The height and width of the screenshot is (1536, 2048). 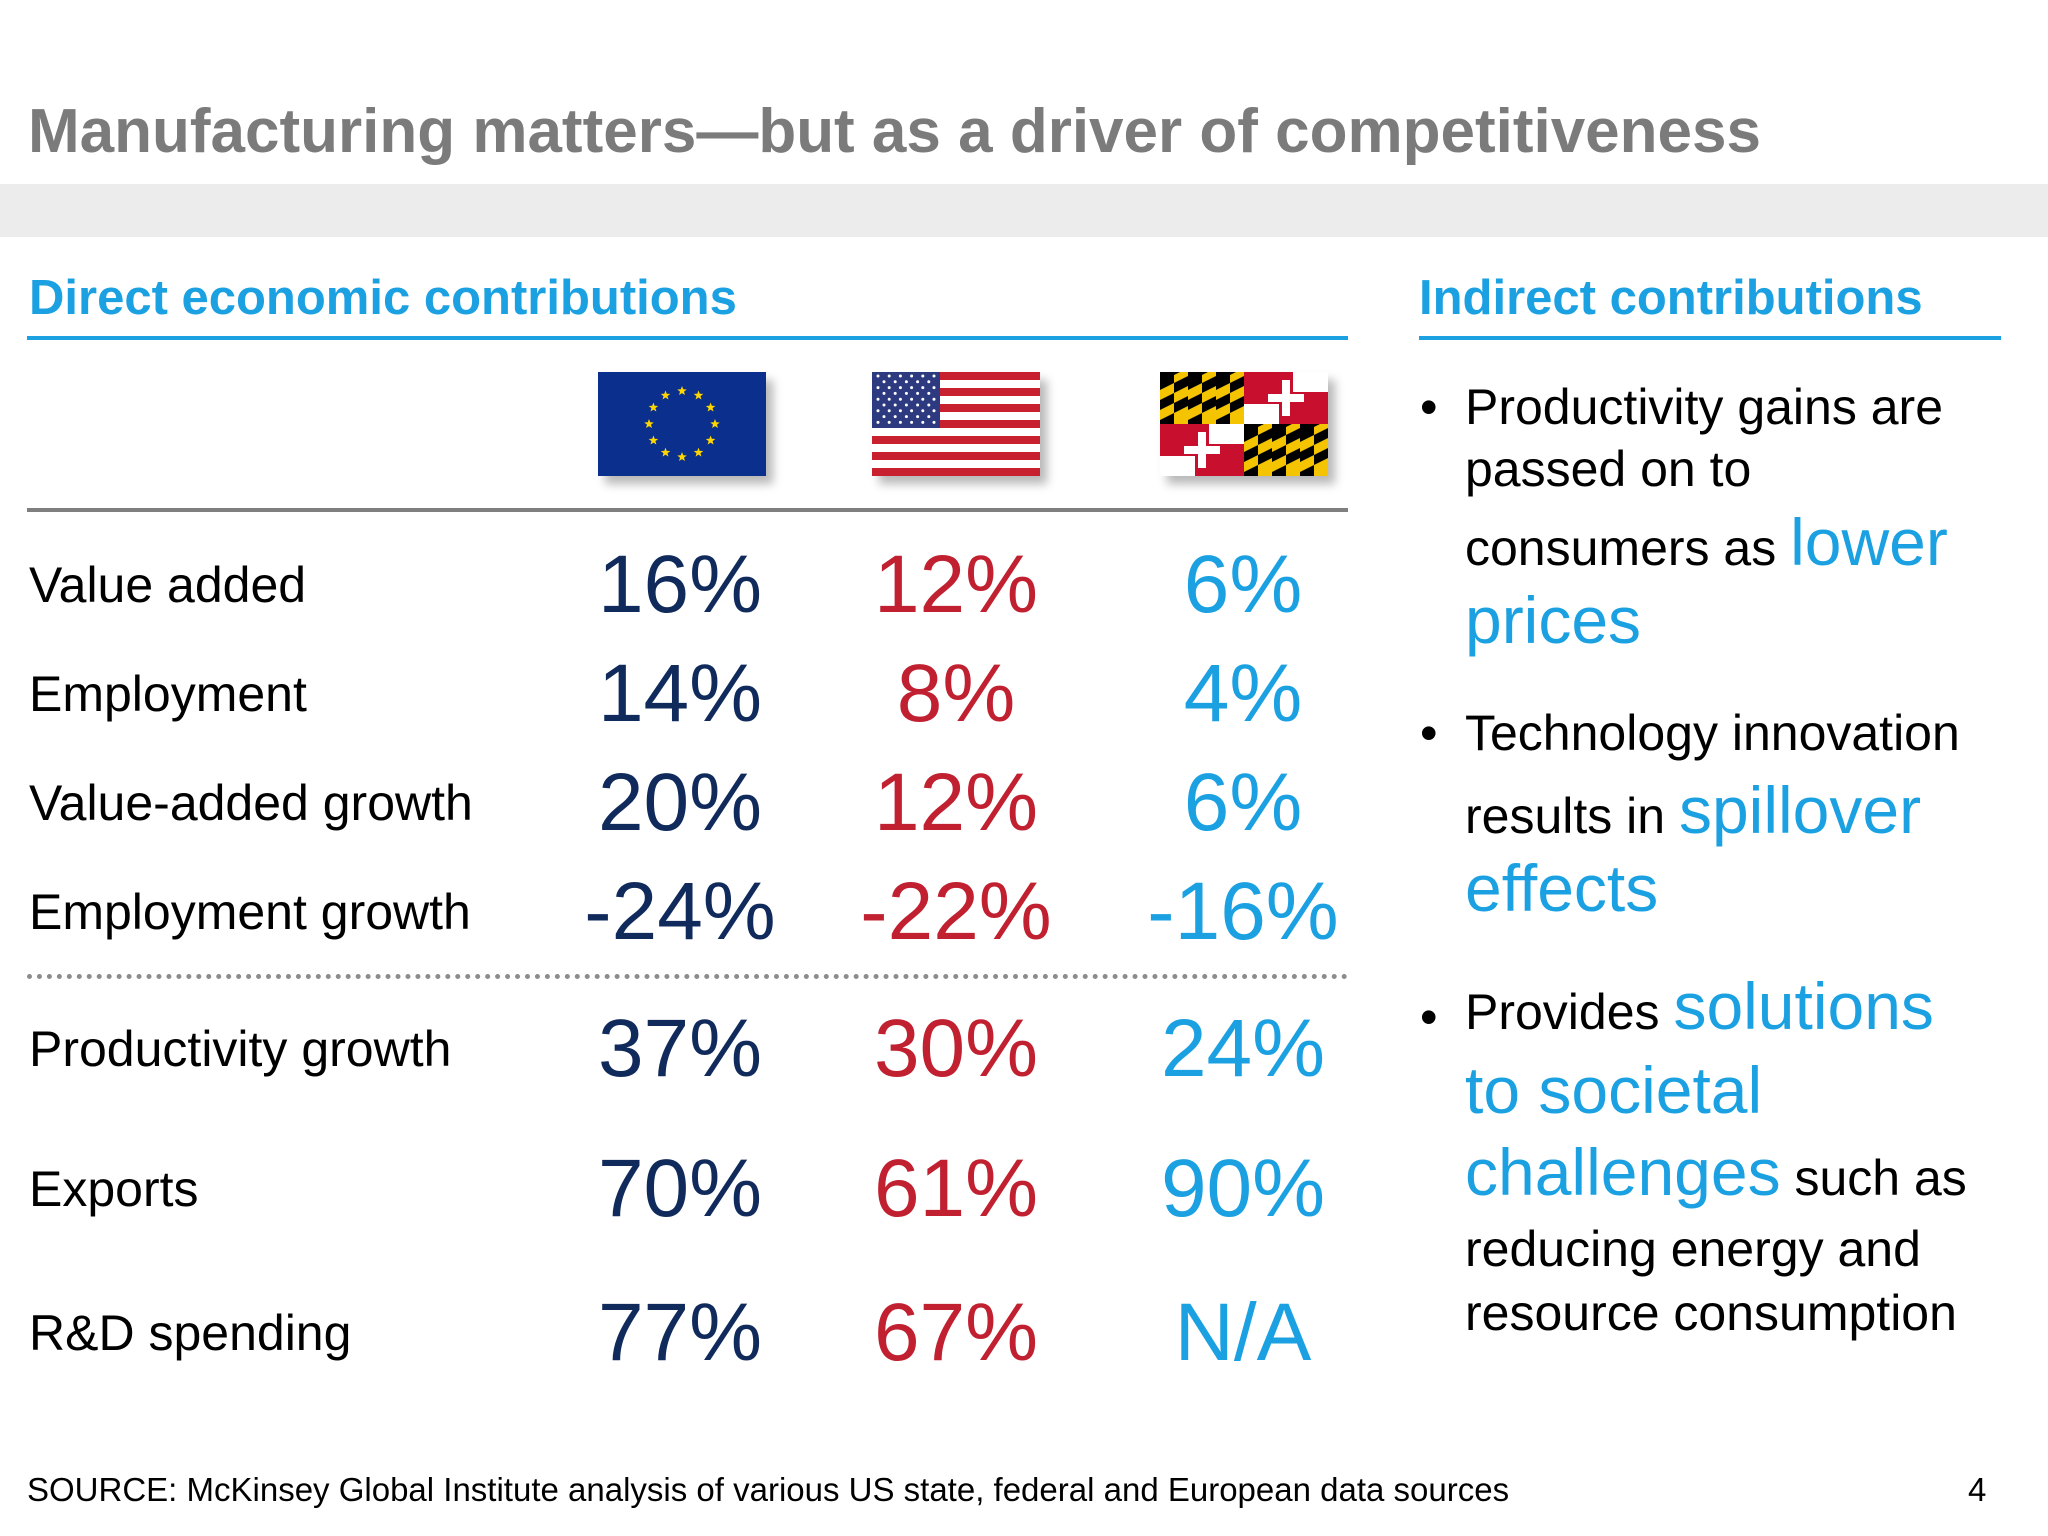 What do you see at coordinates (1243, 584) in the screenshot?
I see `value-added-maryland: 6%` at bounding box center [1243, 584].